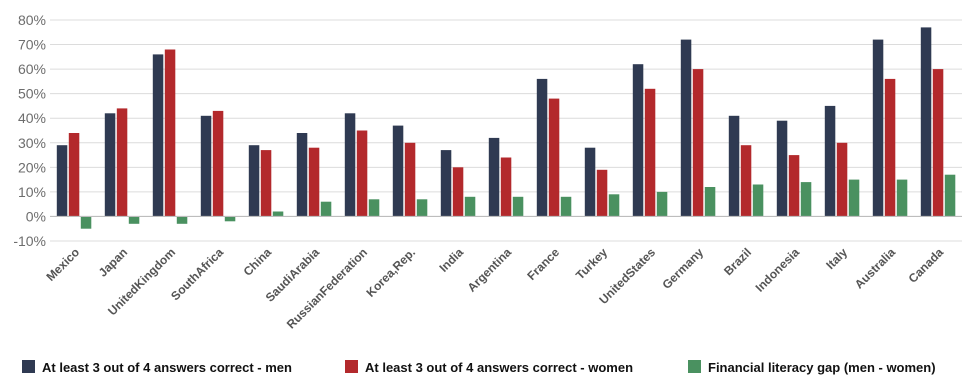  Describe the element at coordinates (327, 288) in the screenshot. I see `x-tick-label: RussianFederation` at that location.